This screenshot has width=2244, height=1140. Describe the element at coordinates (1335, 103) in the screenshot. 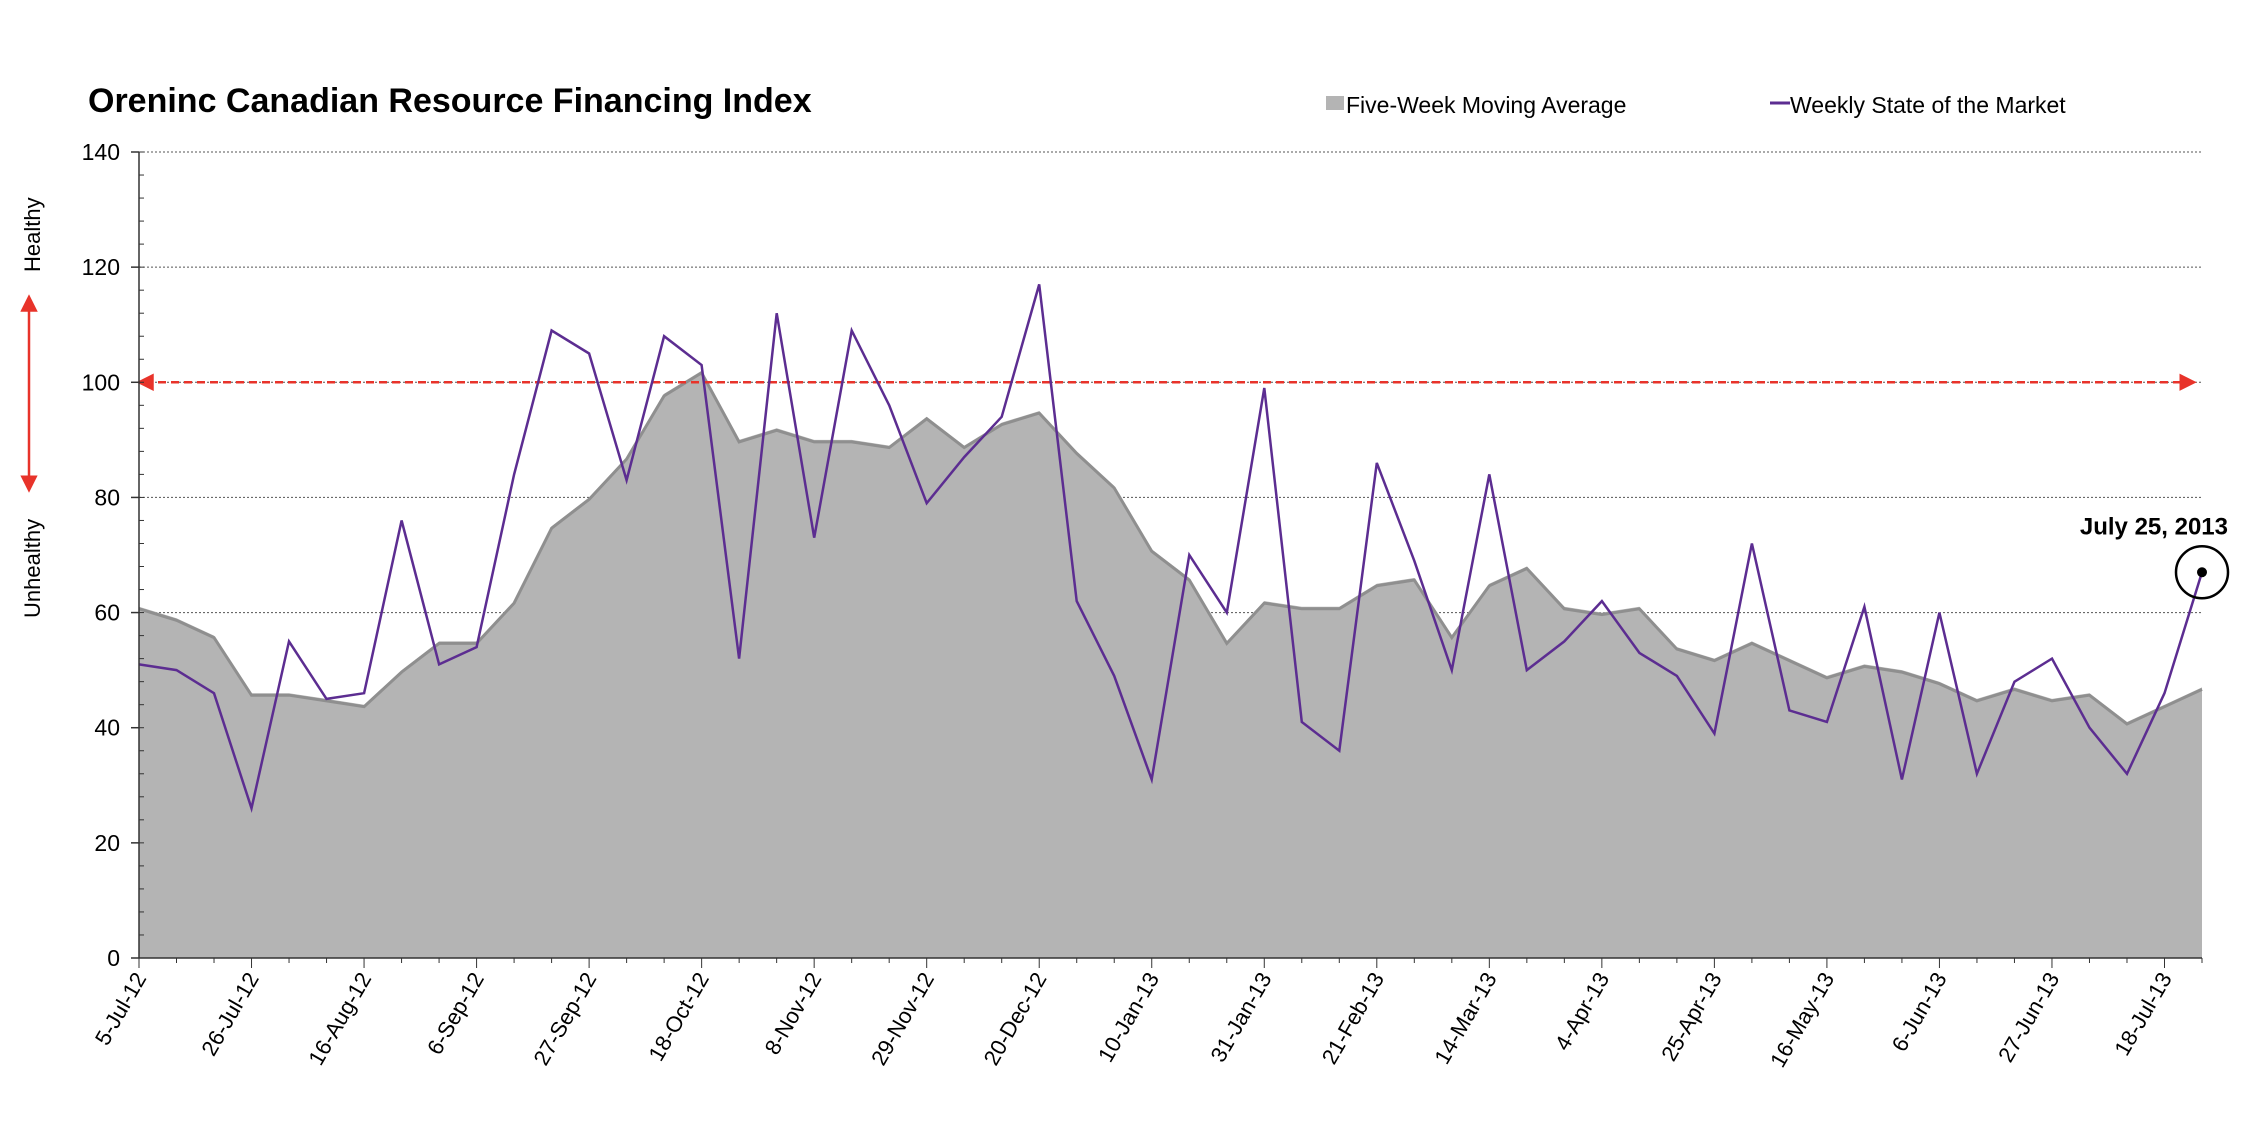

I see `legend-swatch-moving-average` at that location.